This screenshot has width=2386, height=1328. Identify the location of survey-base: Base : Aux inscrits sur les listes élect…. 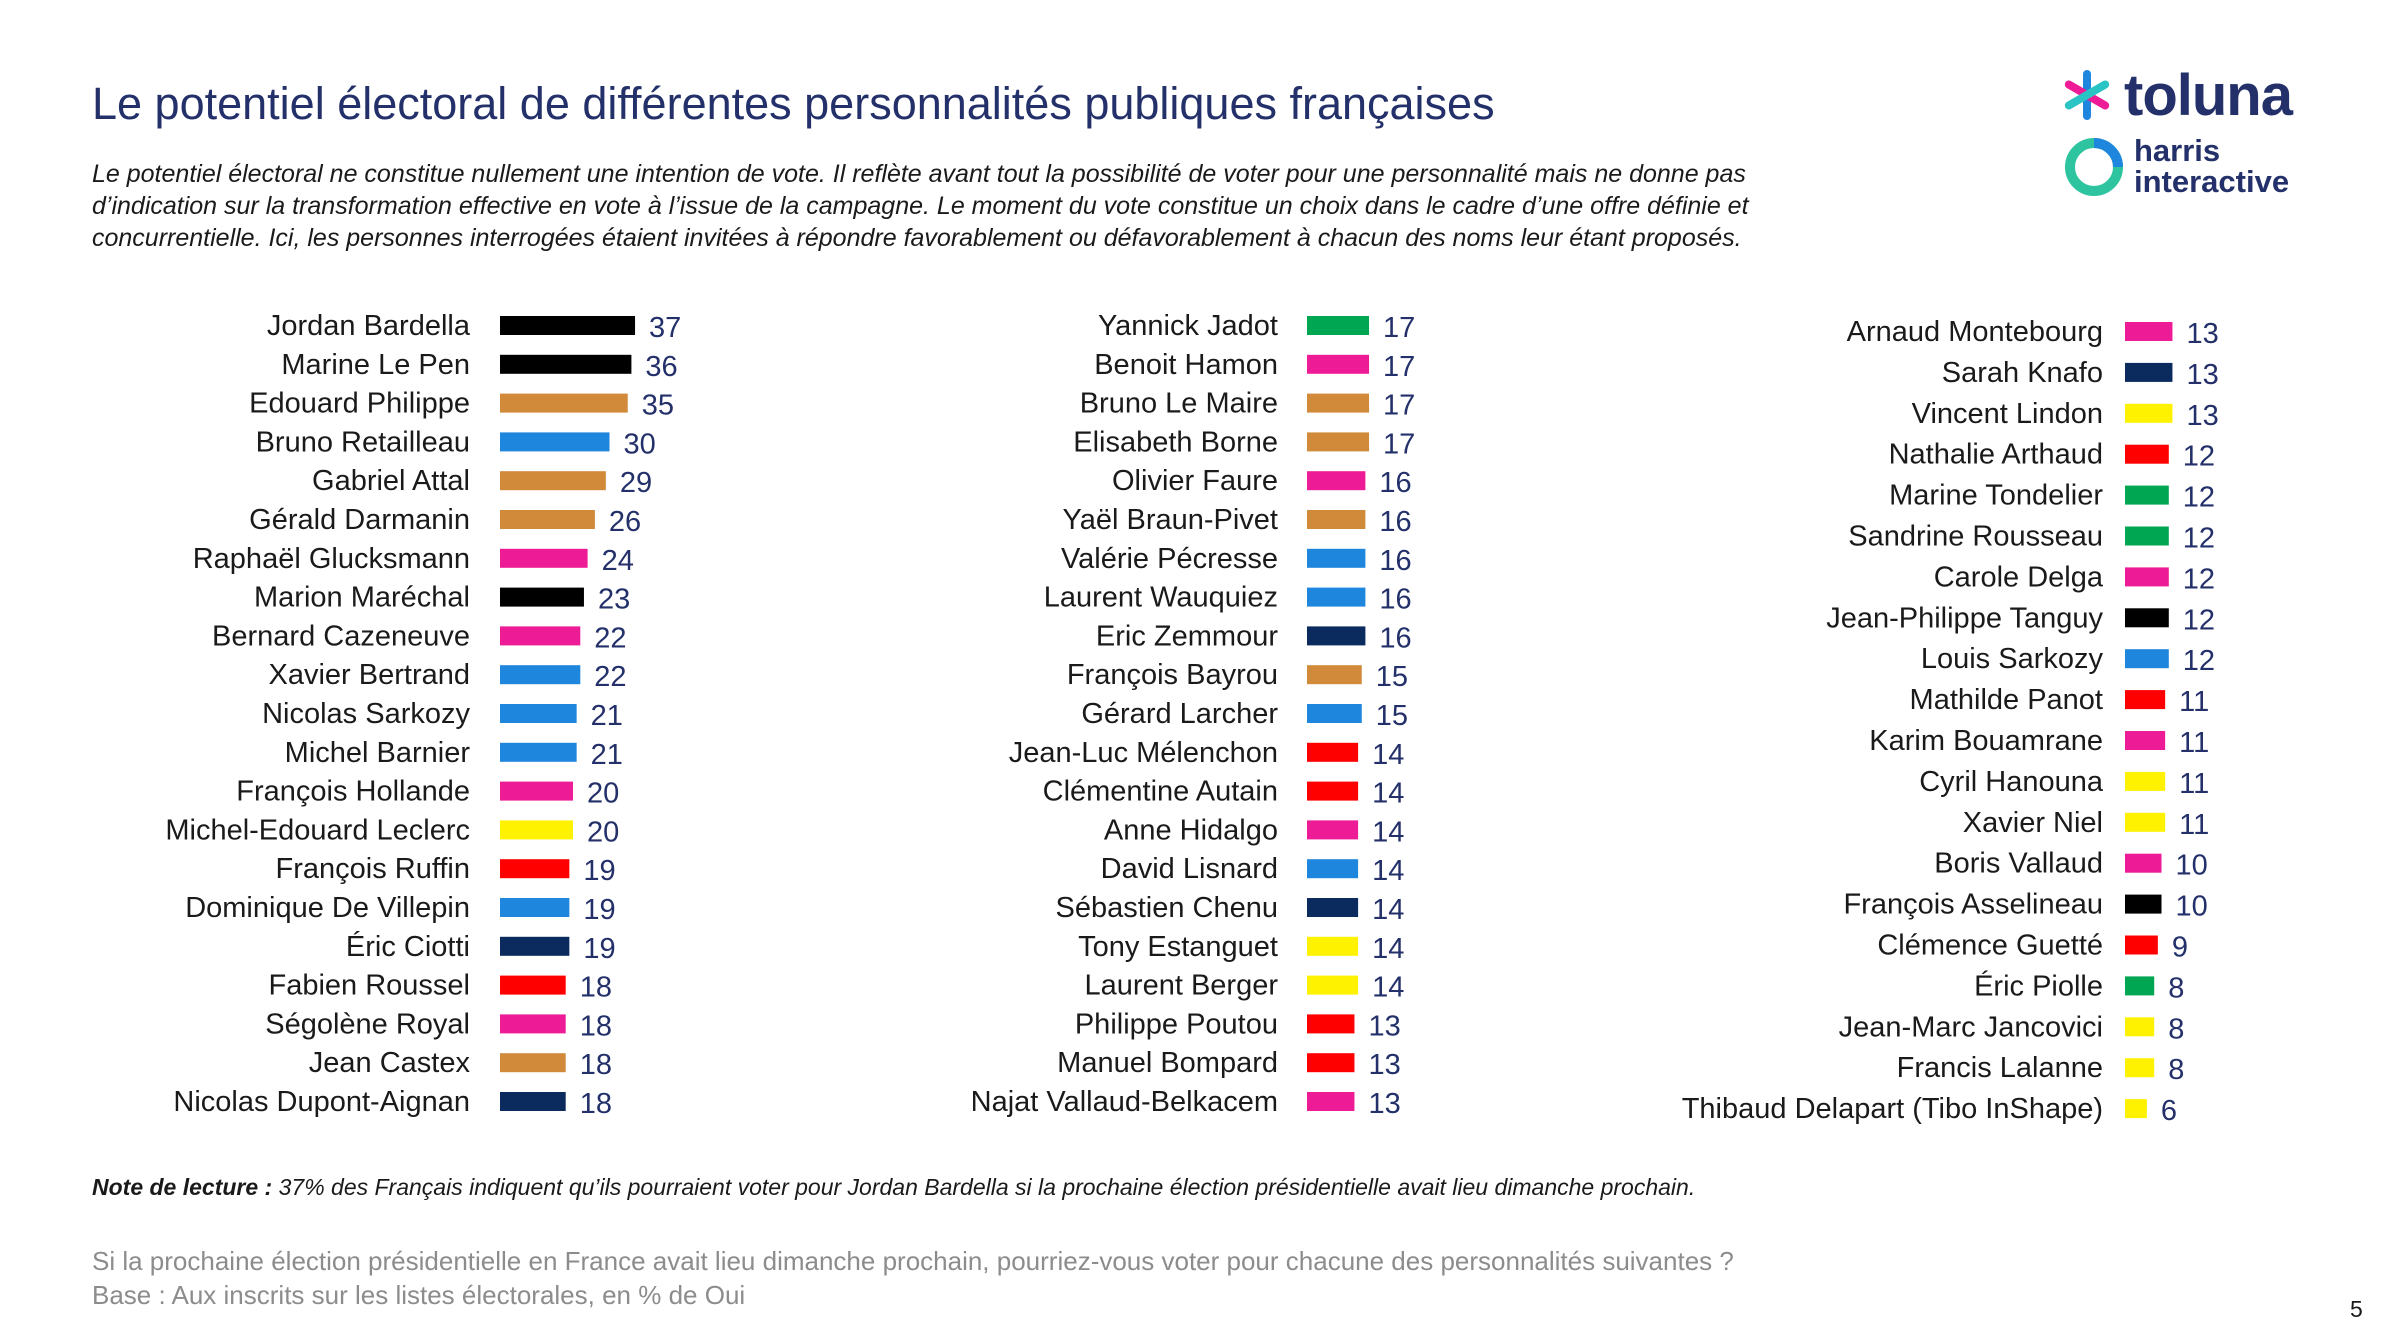
(419, 1295).